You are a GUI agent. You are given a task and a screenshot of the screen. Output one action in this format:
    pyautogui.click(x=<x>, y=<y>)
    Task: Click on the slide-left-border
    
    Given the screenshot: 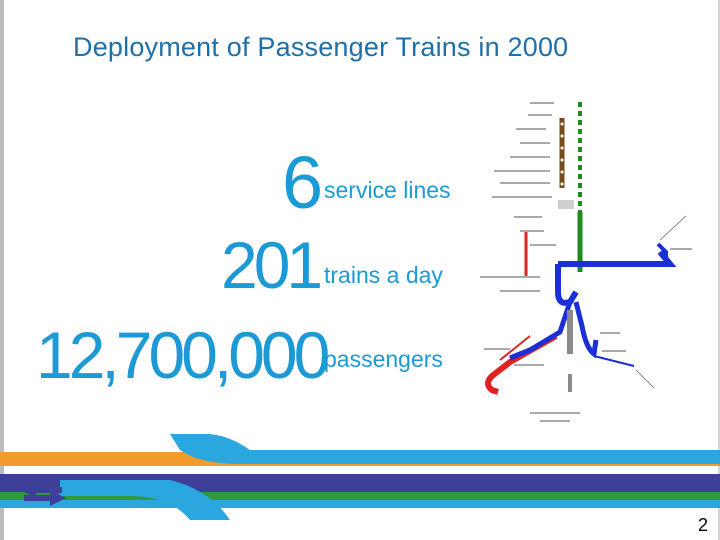 What is the action you would take?
    pyautogui.click(x=2, y=270)
    